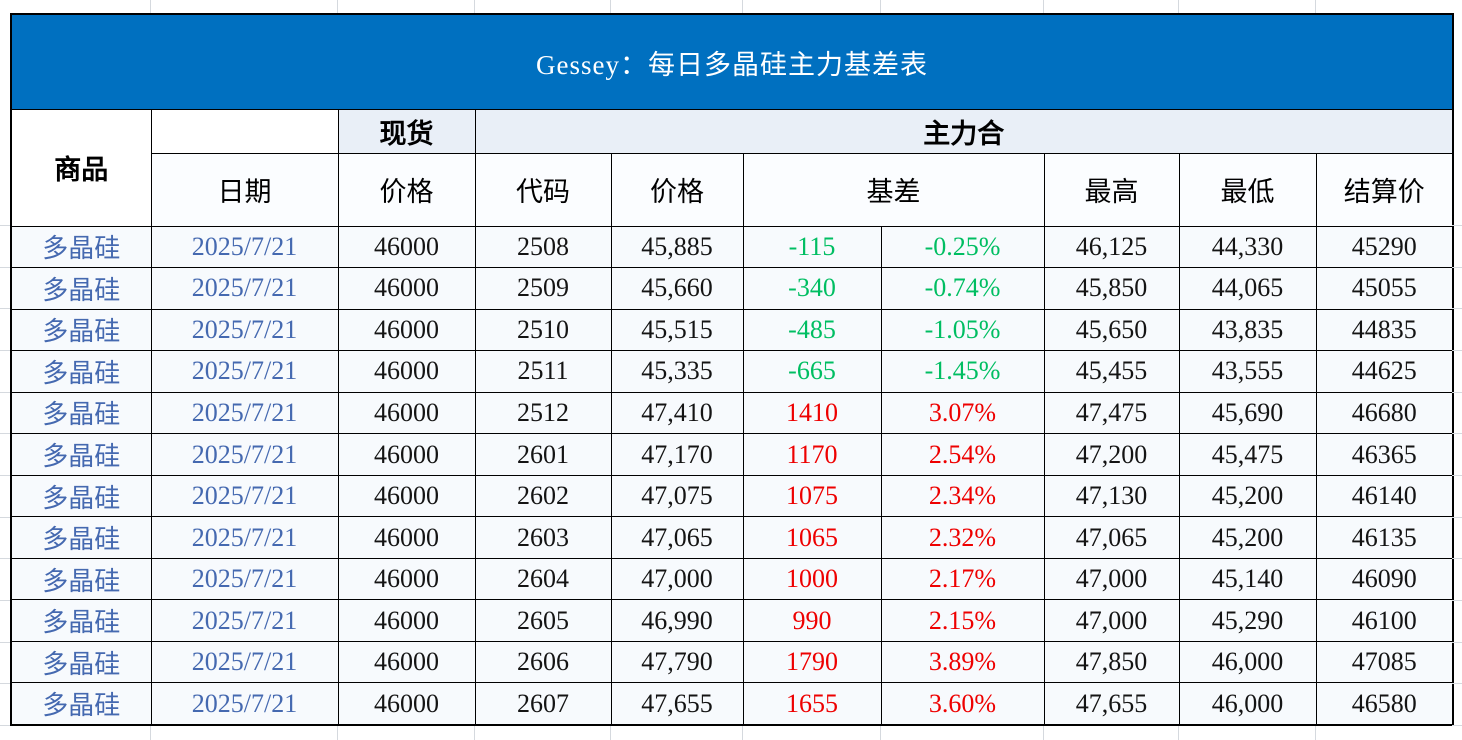 The image size is (1462, 740). I want to click on cell-basis: 1000, so click(812, 579).